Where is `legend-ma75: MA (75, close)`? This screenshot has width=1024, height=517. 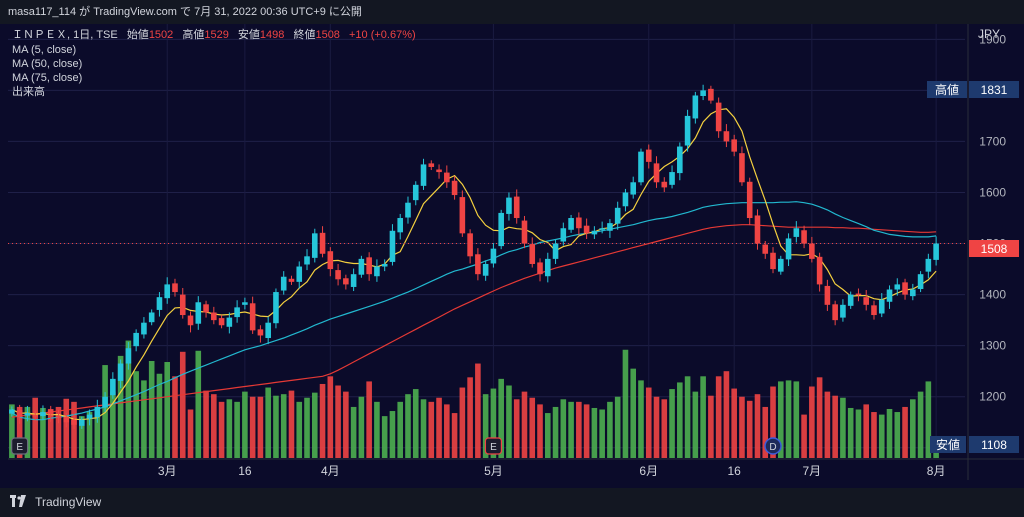
legend-ma75: MA (75, close) is located at coordinates (47, 78).